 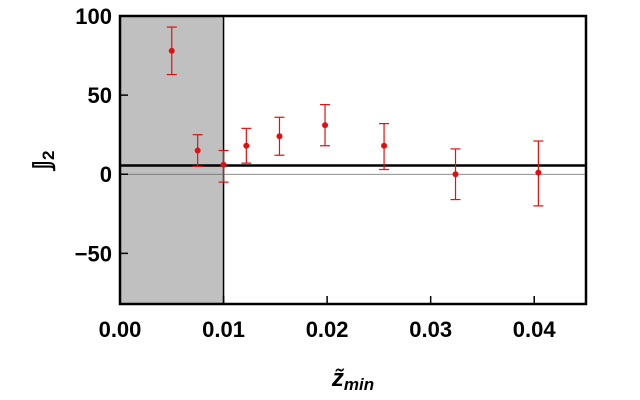 What do you see at coordinates (100, 95) in the screenshot?
I see `y-tick-label-1: 50` at bounding box center [100, 95].